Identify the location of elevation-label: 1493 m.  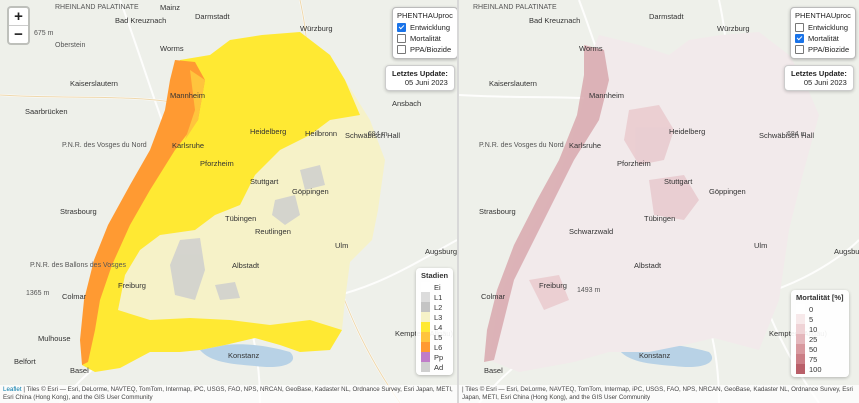
(589, 290).